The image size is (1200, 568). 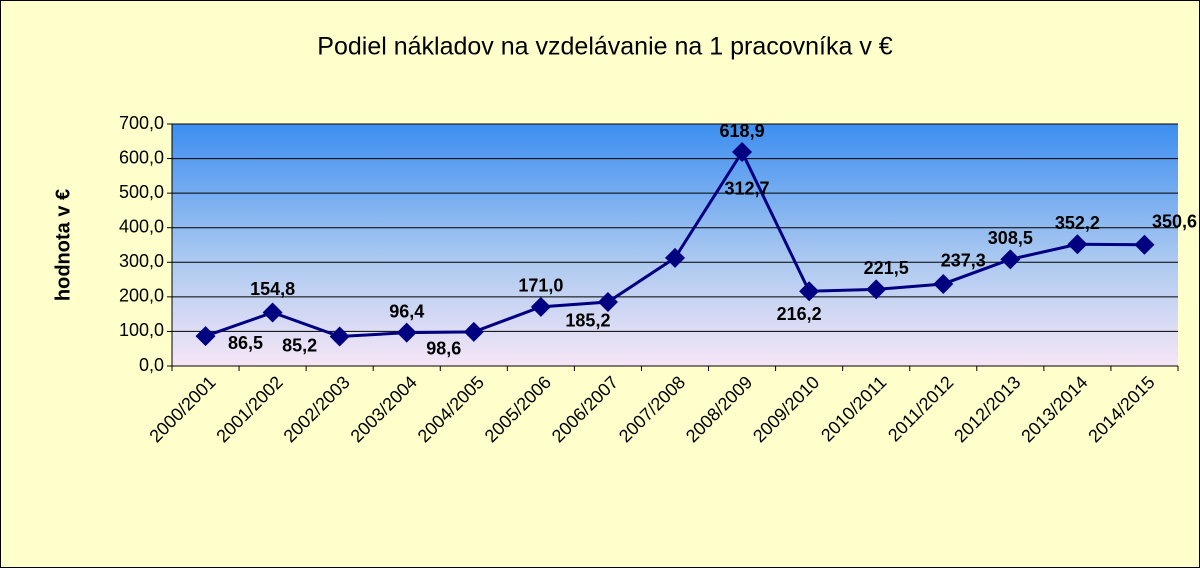 I want to click on y-tick-label: 400,0, so click(x=141, y=226).